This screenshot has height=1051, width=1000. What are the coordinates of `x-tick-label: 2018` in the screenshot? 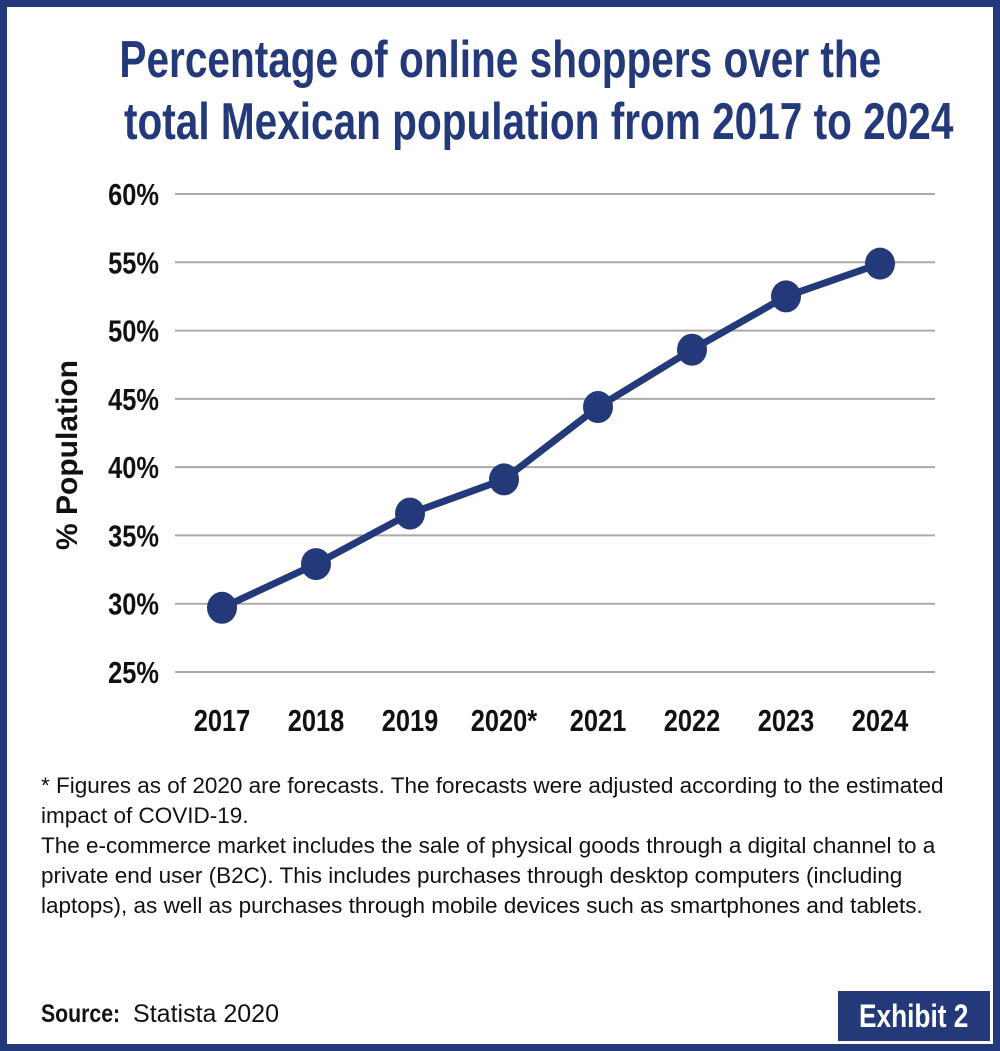 It's located at (316, 721).